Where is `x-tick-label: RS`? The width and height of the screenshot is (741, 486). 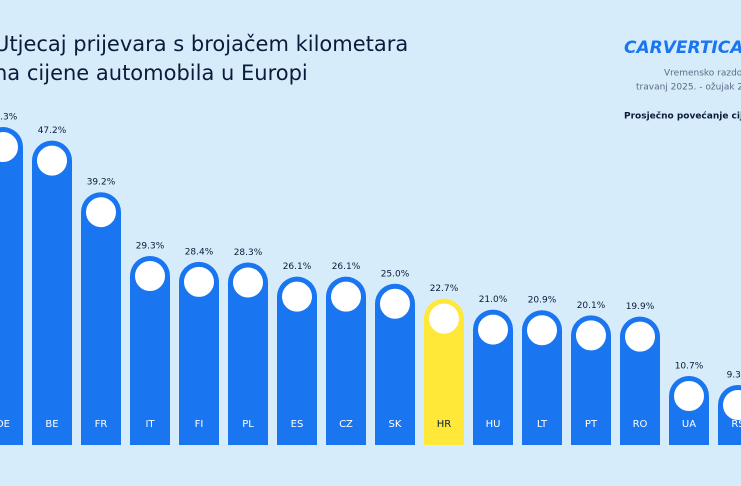 x-tick-label: RS is located at coordinates (736, 424).